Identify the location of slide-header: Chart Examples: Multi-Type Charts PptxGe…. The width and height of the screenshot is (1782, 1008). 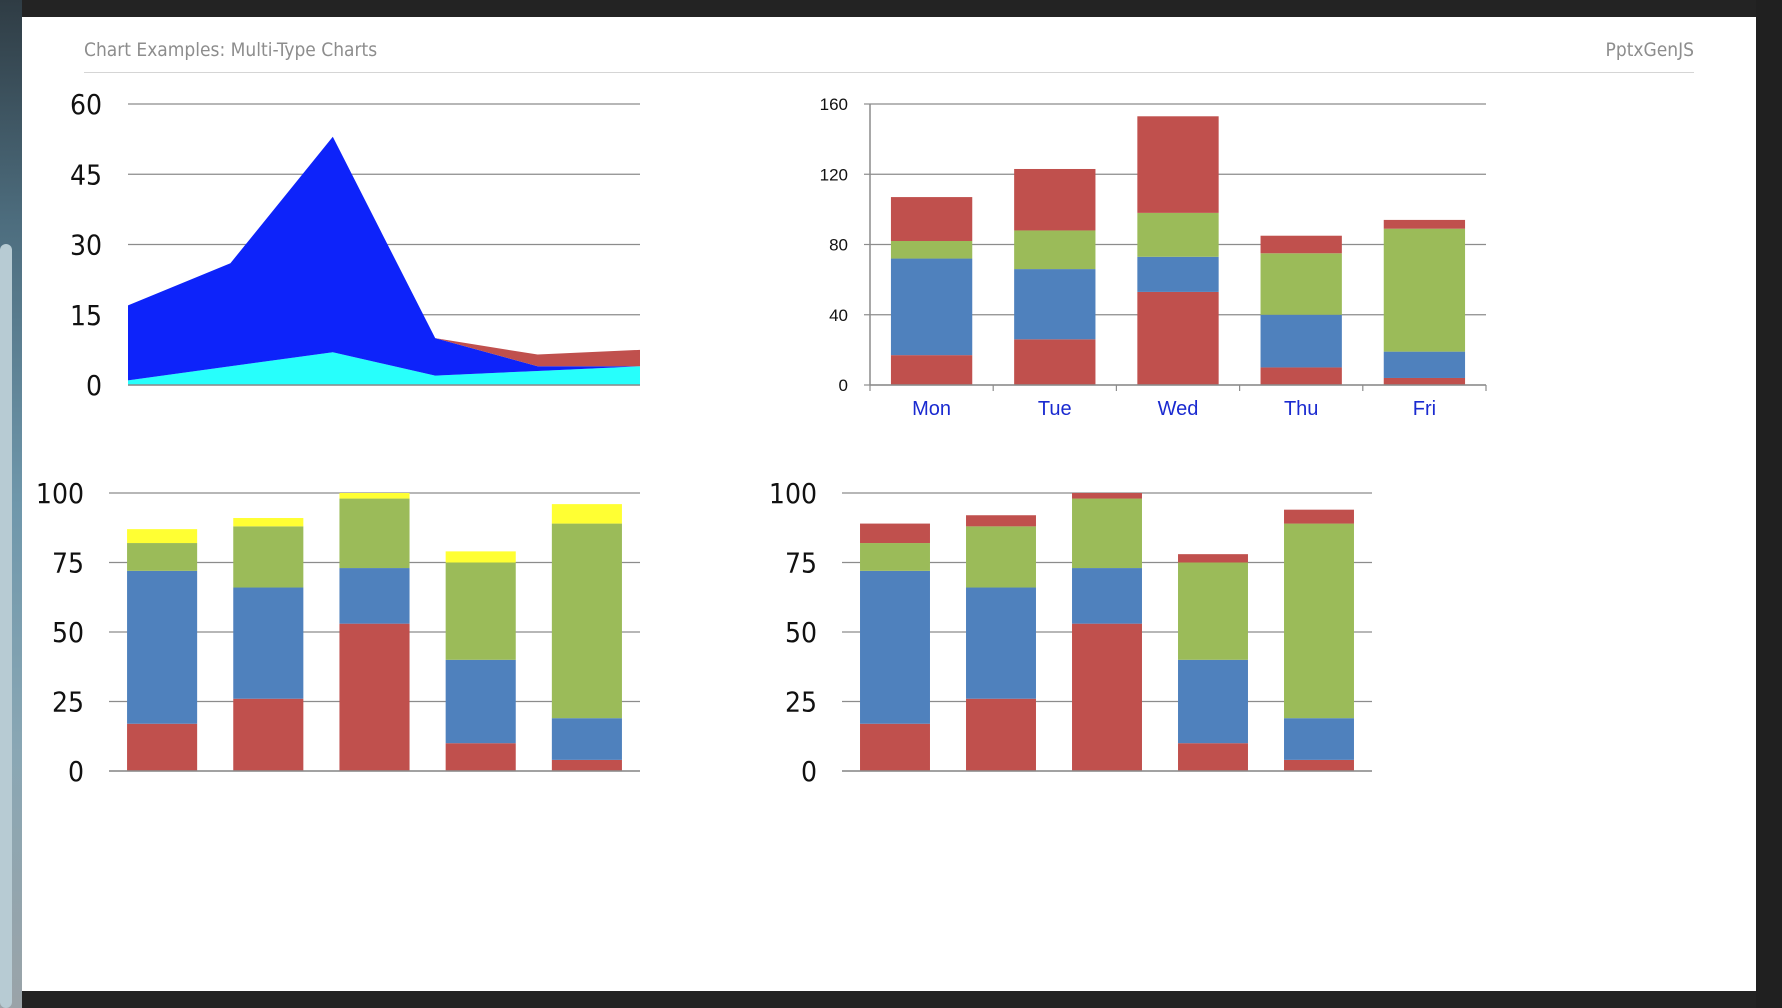
(889, 45).